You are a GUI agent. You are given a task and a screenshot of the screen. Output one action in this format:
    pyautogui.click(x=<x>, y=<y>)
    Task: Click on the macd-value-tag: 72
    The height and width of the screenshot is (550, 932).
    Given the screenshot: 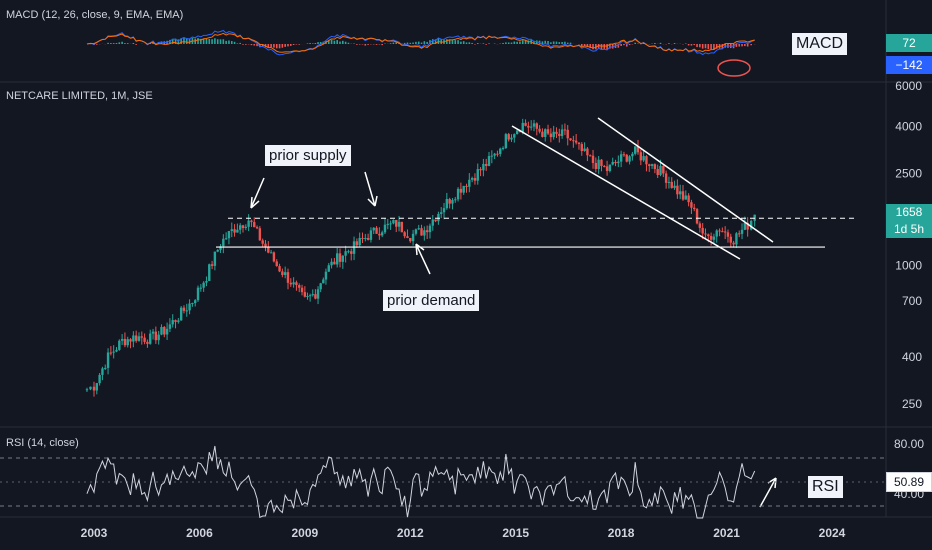 What is the action you would take?
    pyautogui.click(x=909, y=43)
    